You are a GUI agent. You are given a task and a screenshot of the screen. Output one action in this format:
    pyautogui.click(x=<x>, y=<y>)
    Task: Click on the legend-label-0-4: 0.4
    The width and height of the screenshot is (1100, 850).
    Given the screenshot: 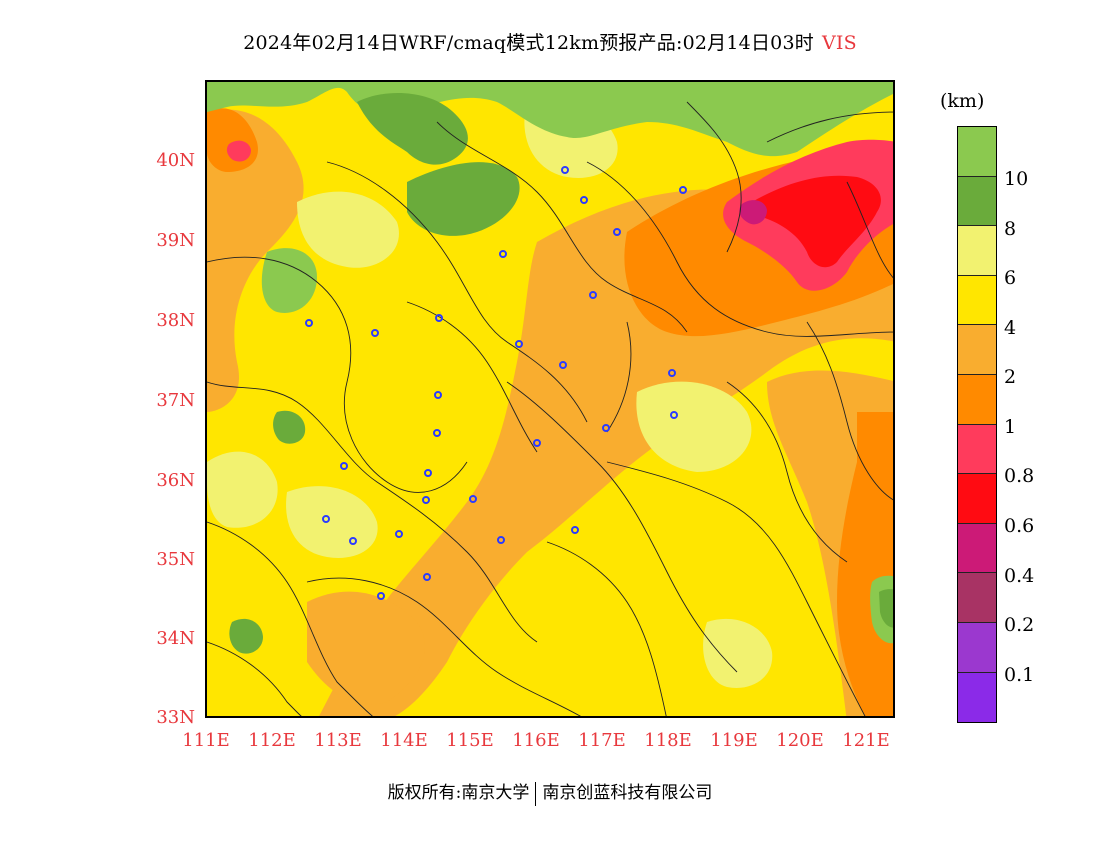 What is the action you would take?
    pyautogui.click(x=1019, y=576)
    